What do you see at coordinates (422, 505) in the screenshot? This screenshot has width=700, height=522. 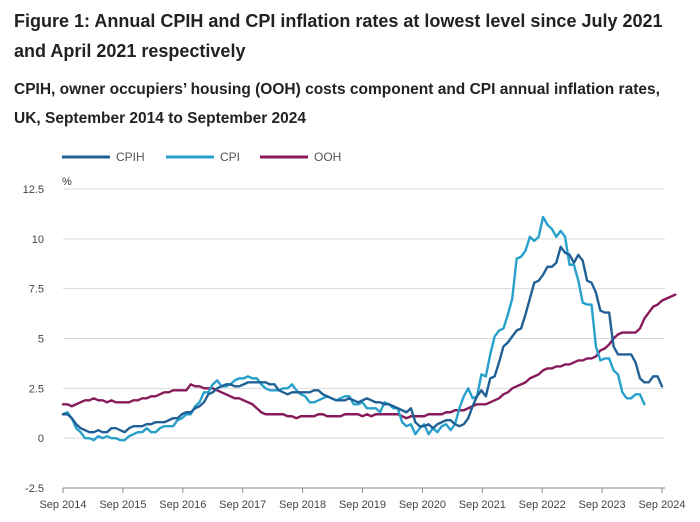 I see `x-tick-label: Sep 2020` at bounding box center [422, 505].